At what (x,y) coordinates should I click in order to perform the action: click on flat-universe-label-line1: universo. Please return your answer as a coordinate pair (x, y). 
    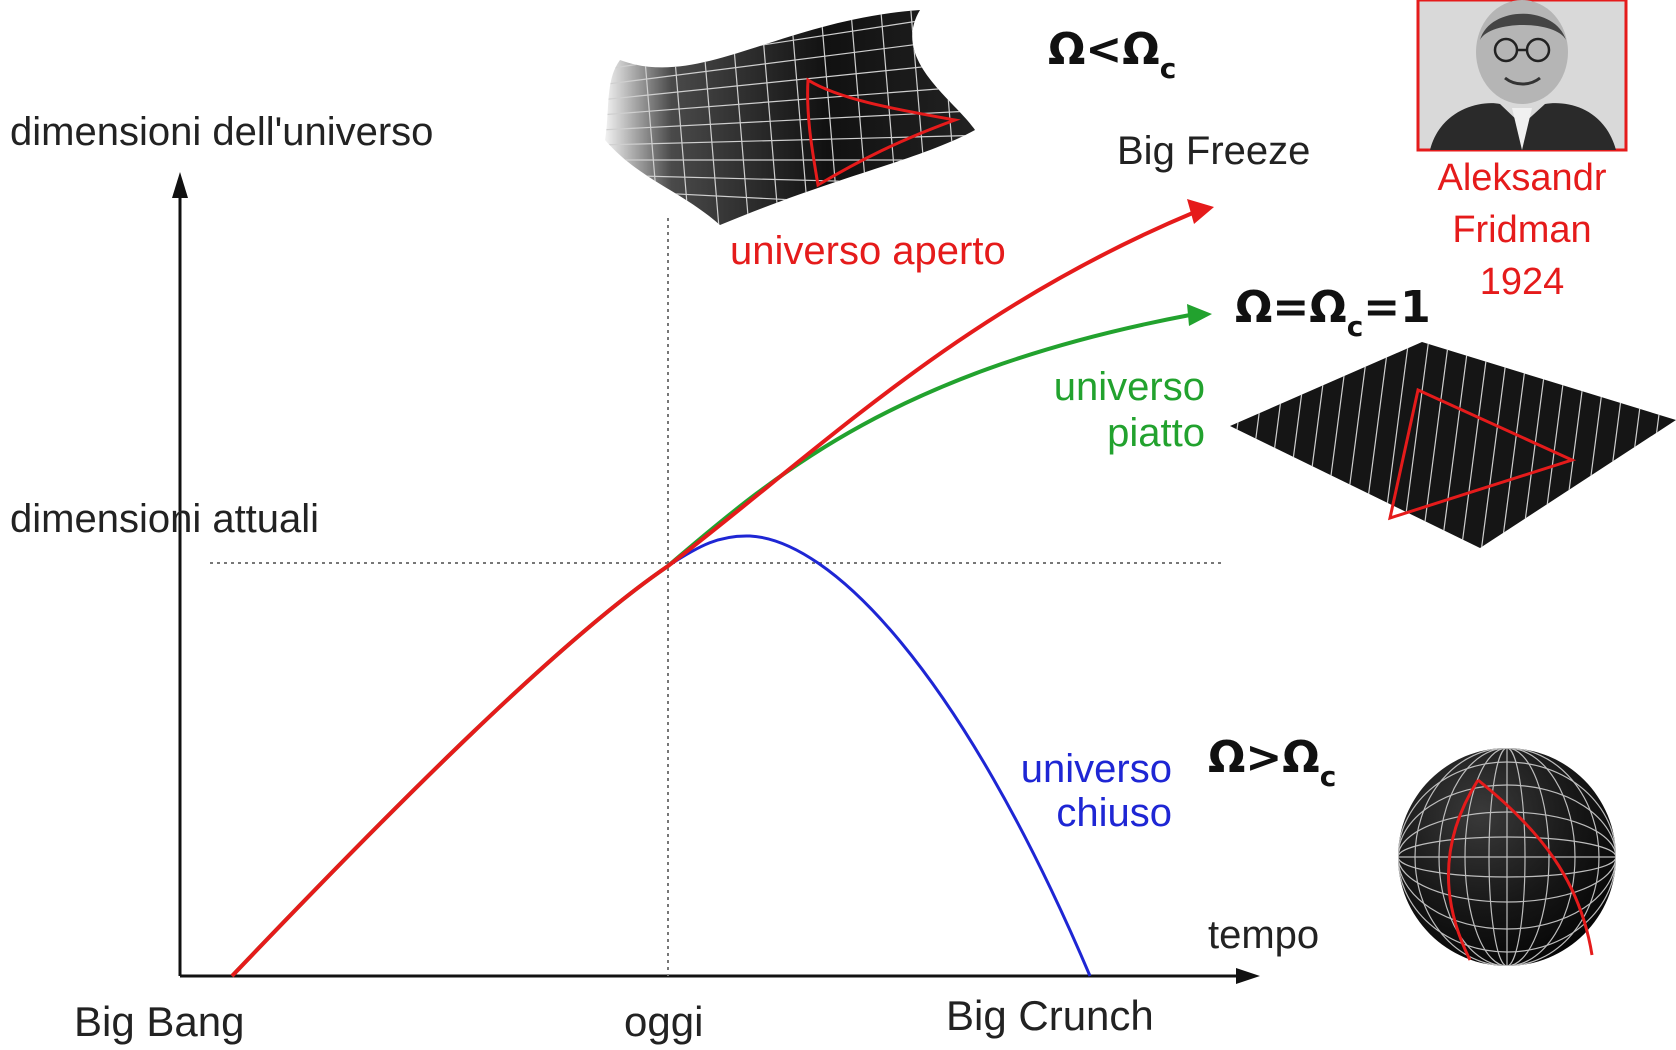
    Looking at the image, I should click on (1129, 387).